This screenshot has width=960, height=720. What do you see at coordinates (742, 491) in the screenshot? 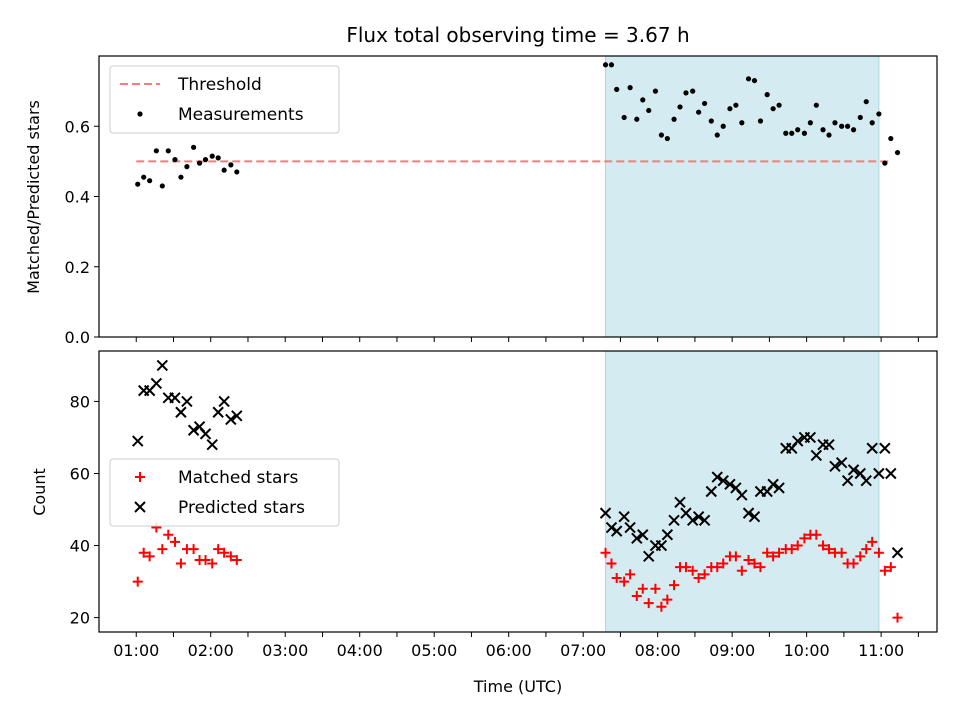
I see `observing-window` at bounding box center [742, 491].